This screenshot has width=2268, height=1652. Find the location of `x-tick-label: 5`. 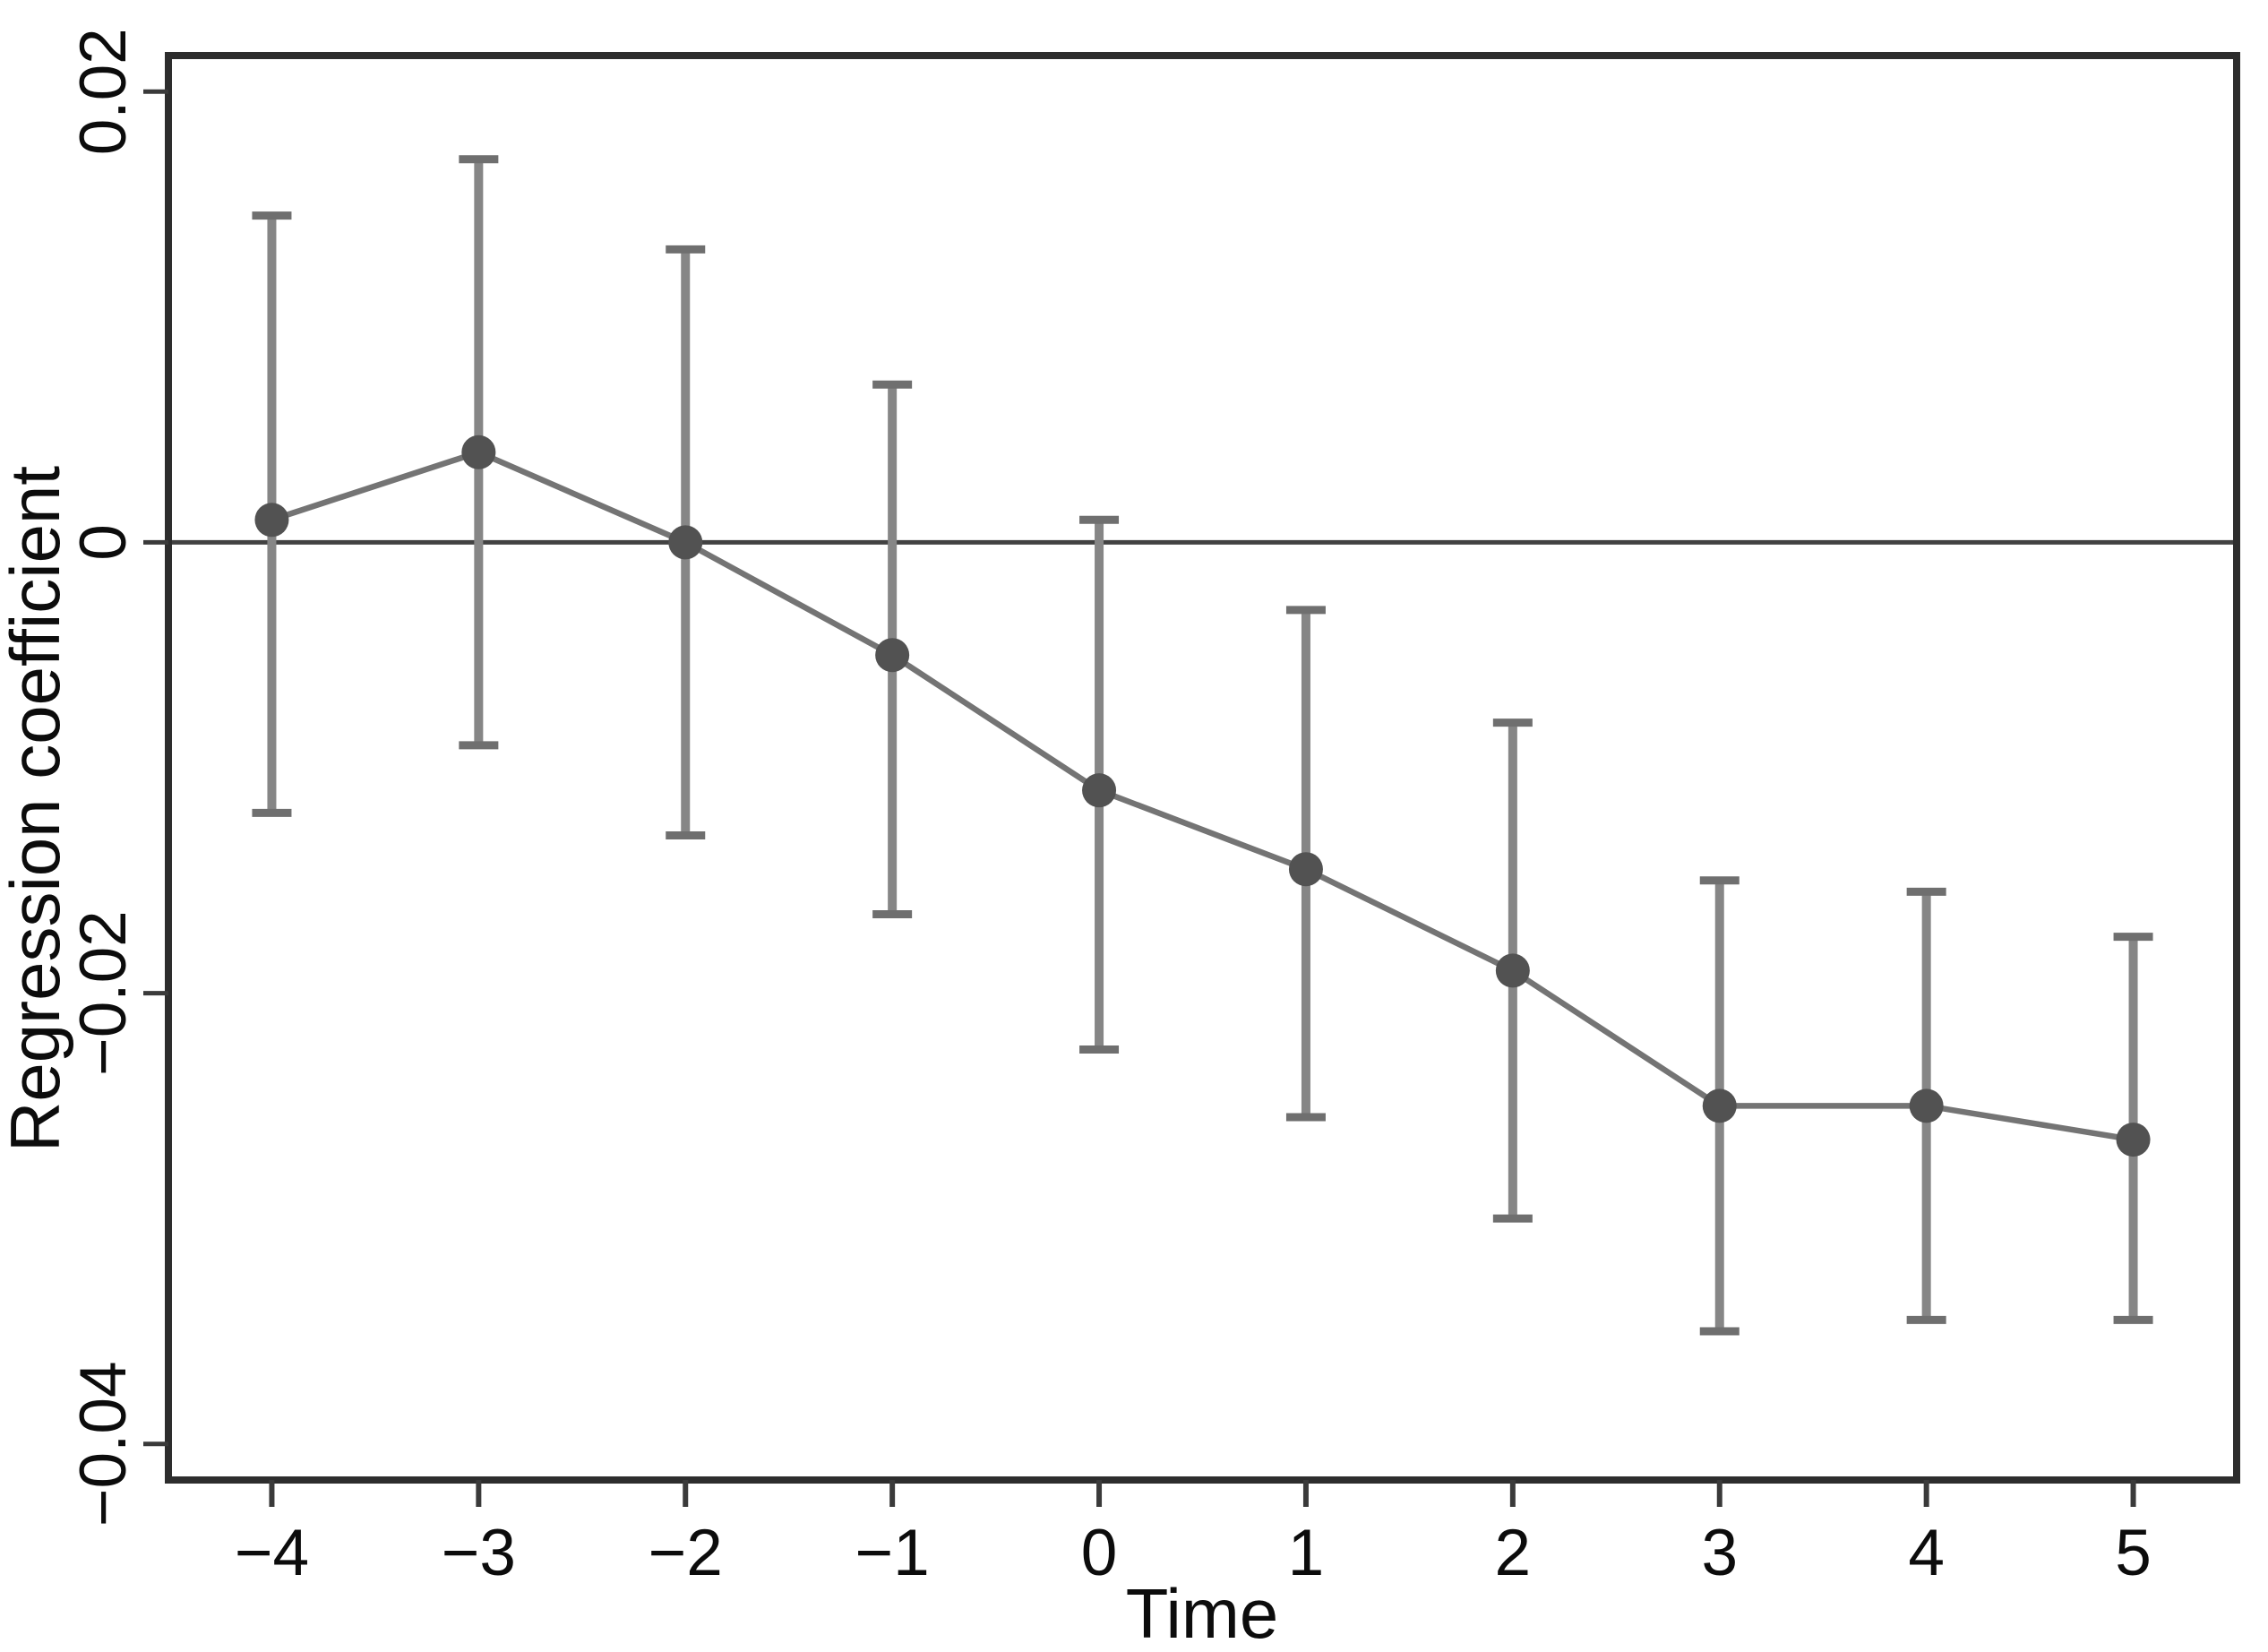

x-tick-label: 5 is located at coordinates (2133, 1553).